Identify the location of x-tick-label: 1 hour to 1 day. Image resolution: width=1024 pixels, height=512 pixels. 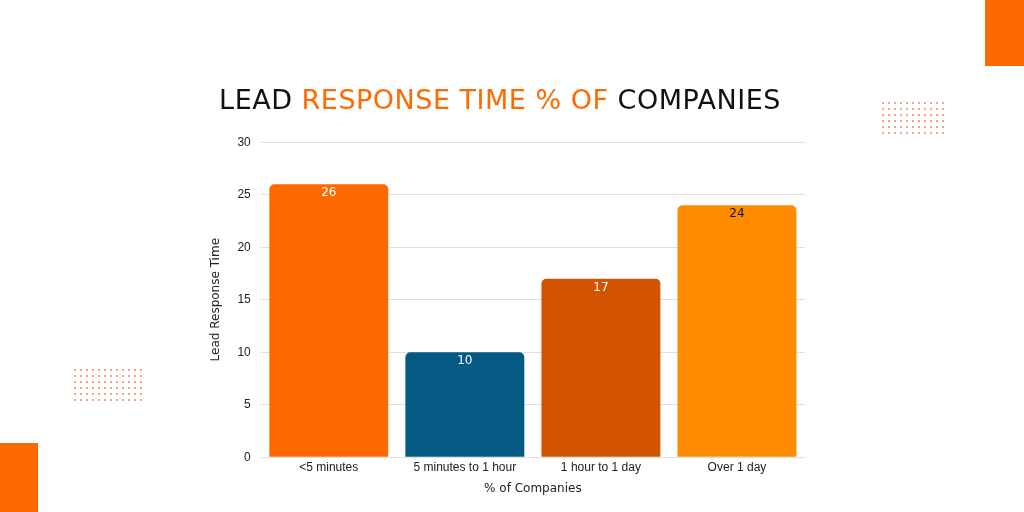
(600, 466).